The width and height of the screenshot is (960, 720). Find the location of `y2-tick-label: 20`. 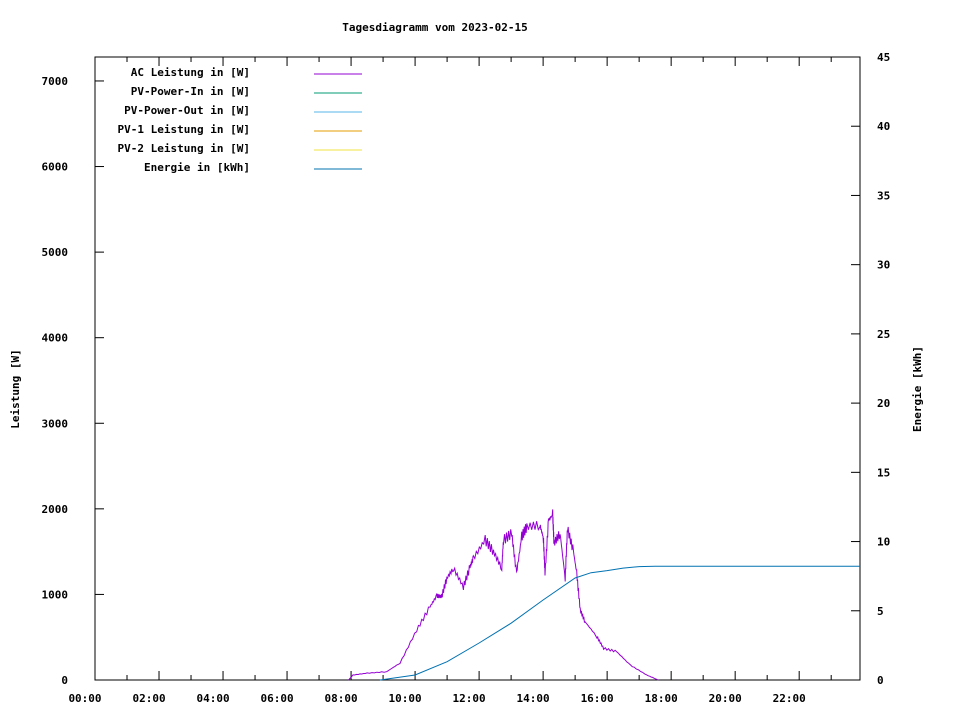

y2-tick-label: 20 is located at coordinates (883, 403).